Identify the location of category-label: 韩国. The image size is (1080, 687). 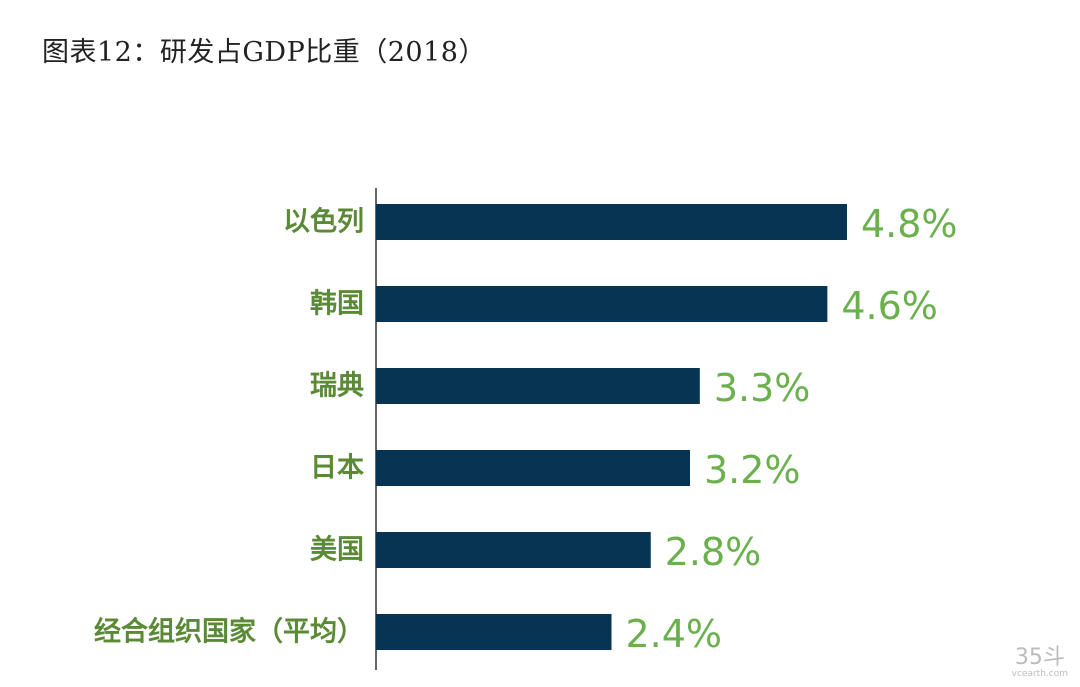
(337, 304).